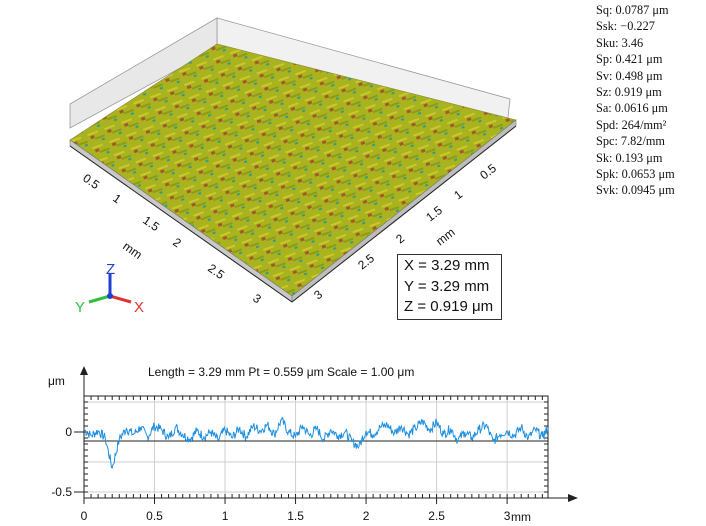 Image resolution: width=706 pixels, height=526 pixels. Describe the element at coordinates (488, 172) in the screenshot. I see `right-axis-tick-0: 0.5` at that location.